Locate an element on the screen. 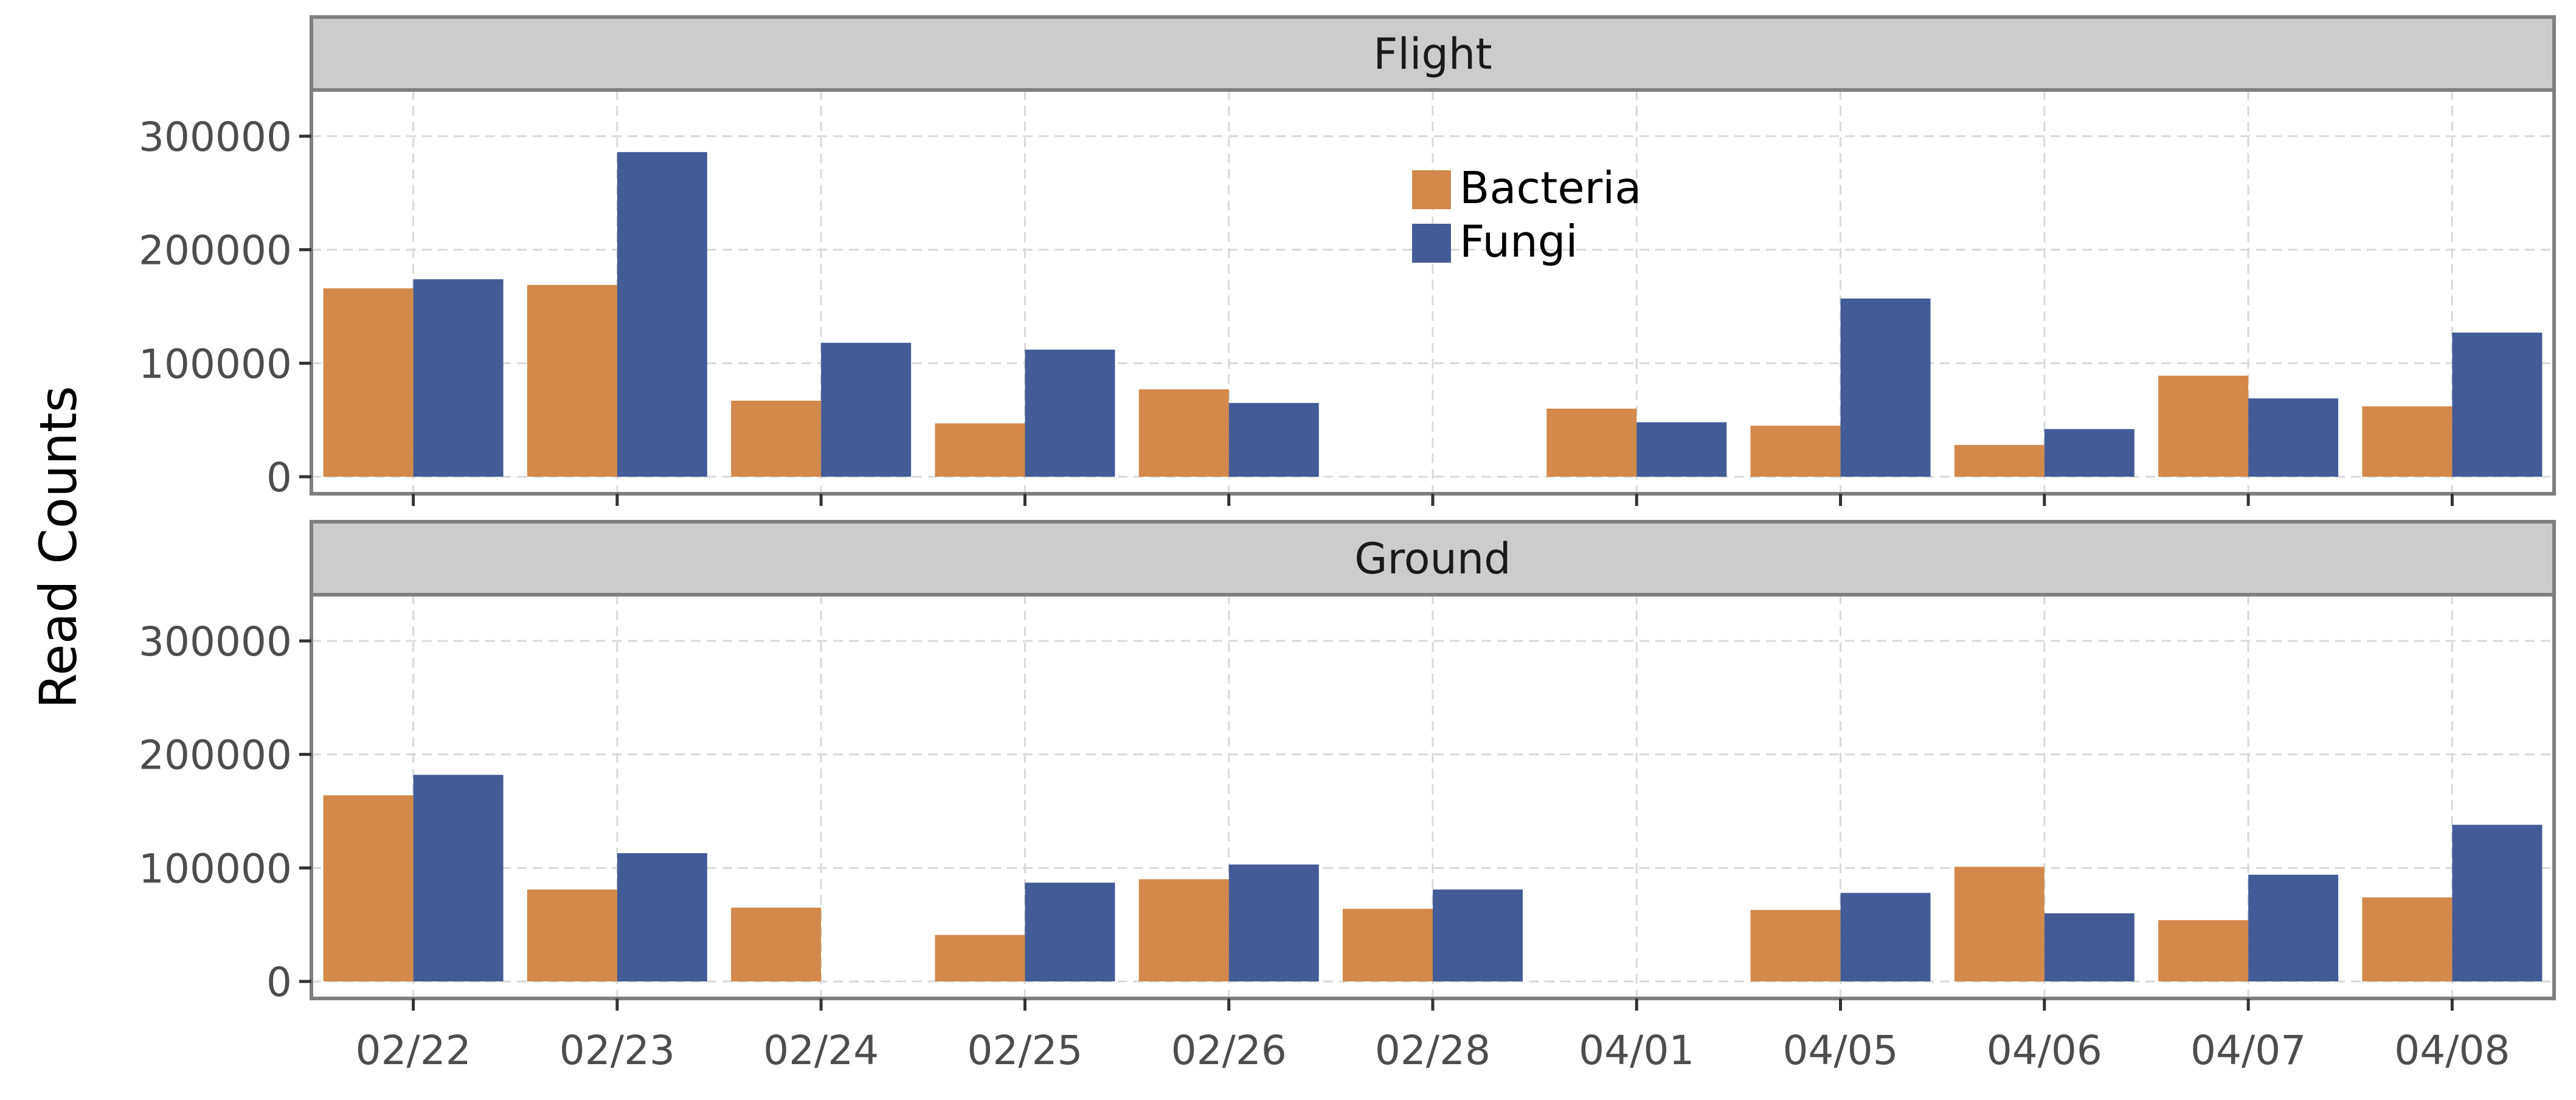  x-tick-label: 02/23 is located at coordinates (617, 1050).